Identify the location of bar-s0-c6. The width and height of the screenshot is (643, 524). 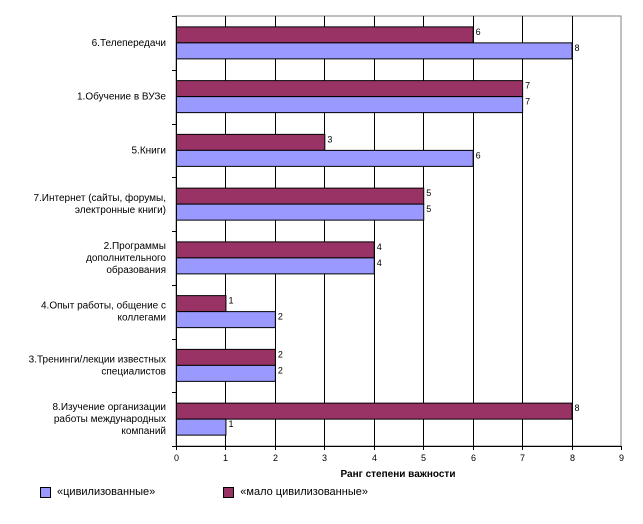
(226, 357).